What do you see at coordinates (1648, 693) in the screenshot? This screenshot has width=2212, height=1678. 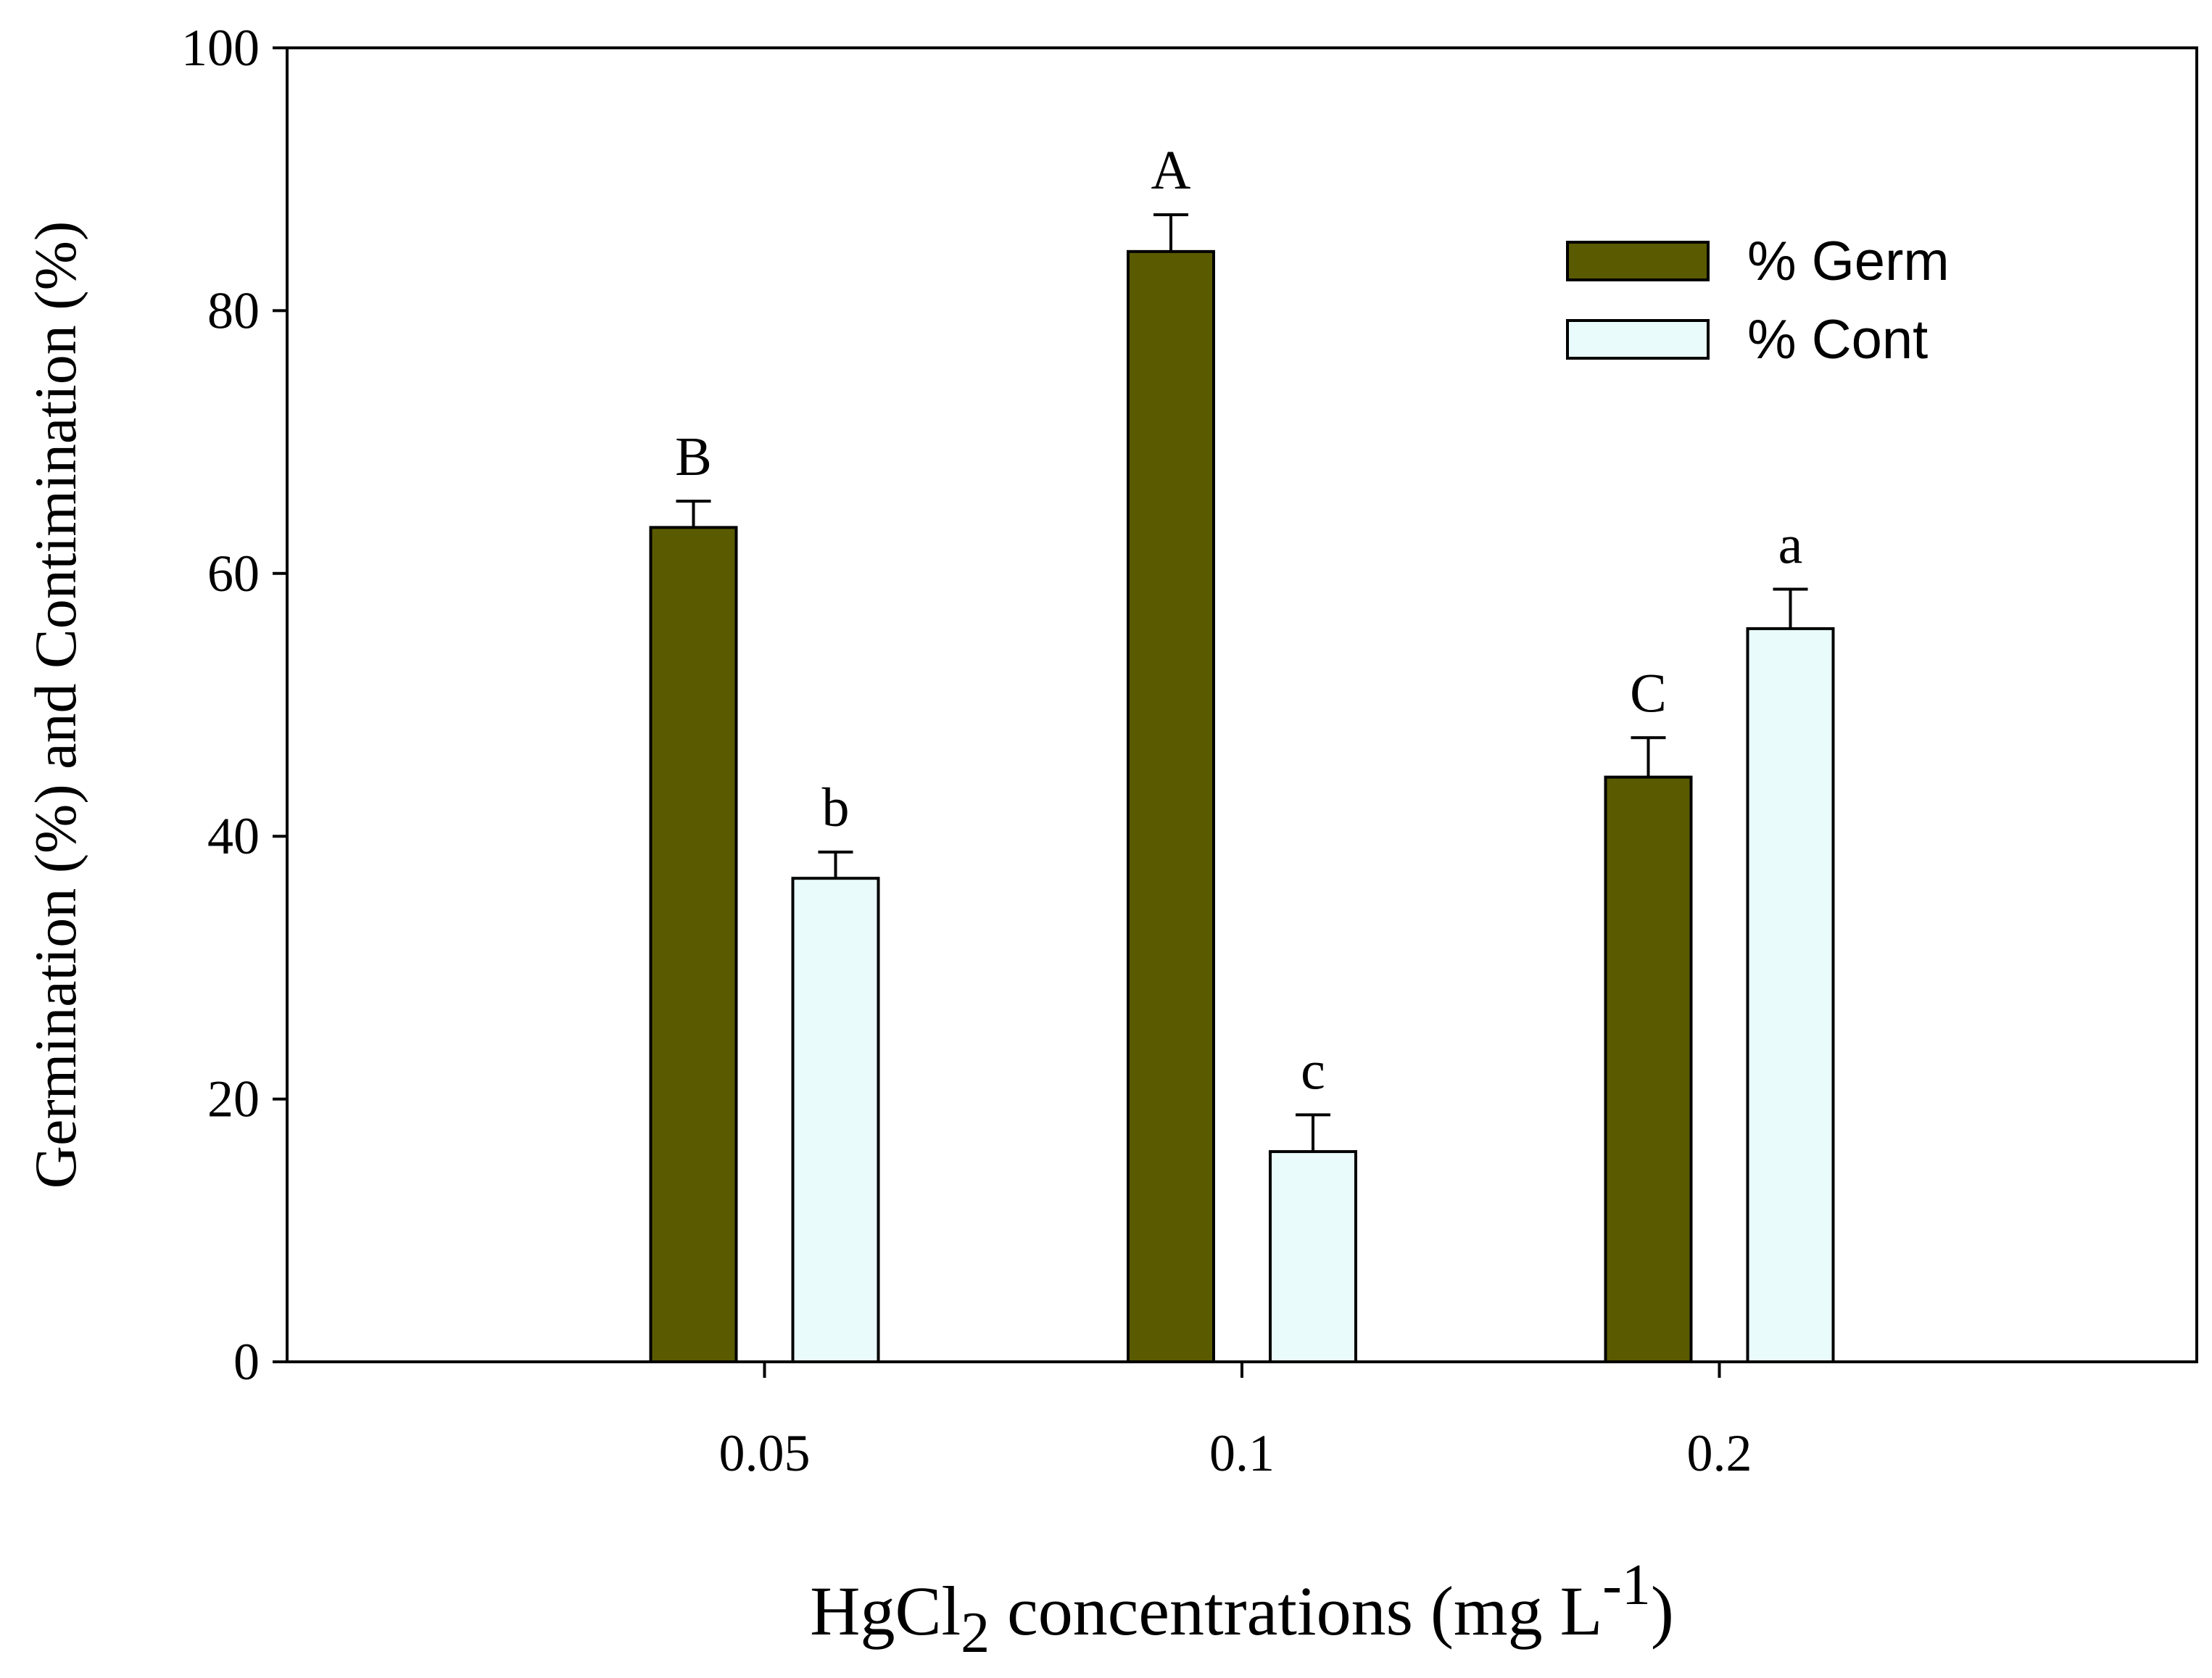 I see `significance-letter: C` at bounding box center [1648, 693].